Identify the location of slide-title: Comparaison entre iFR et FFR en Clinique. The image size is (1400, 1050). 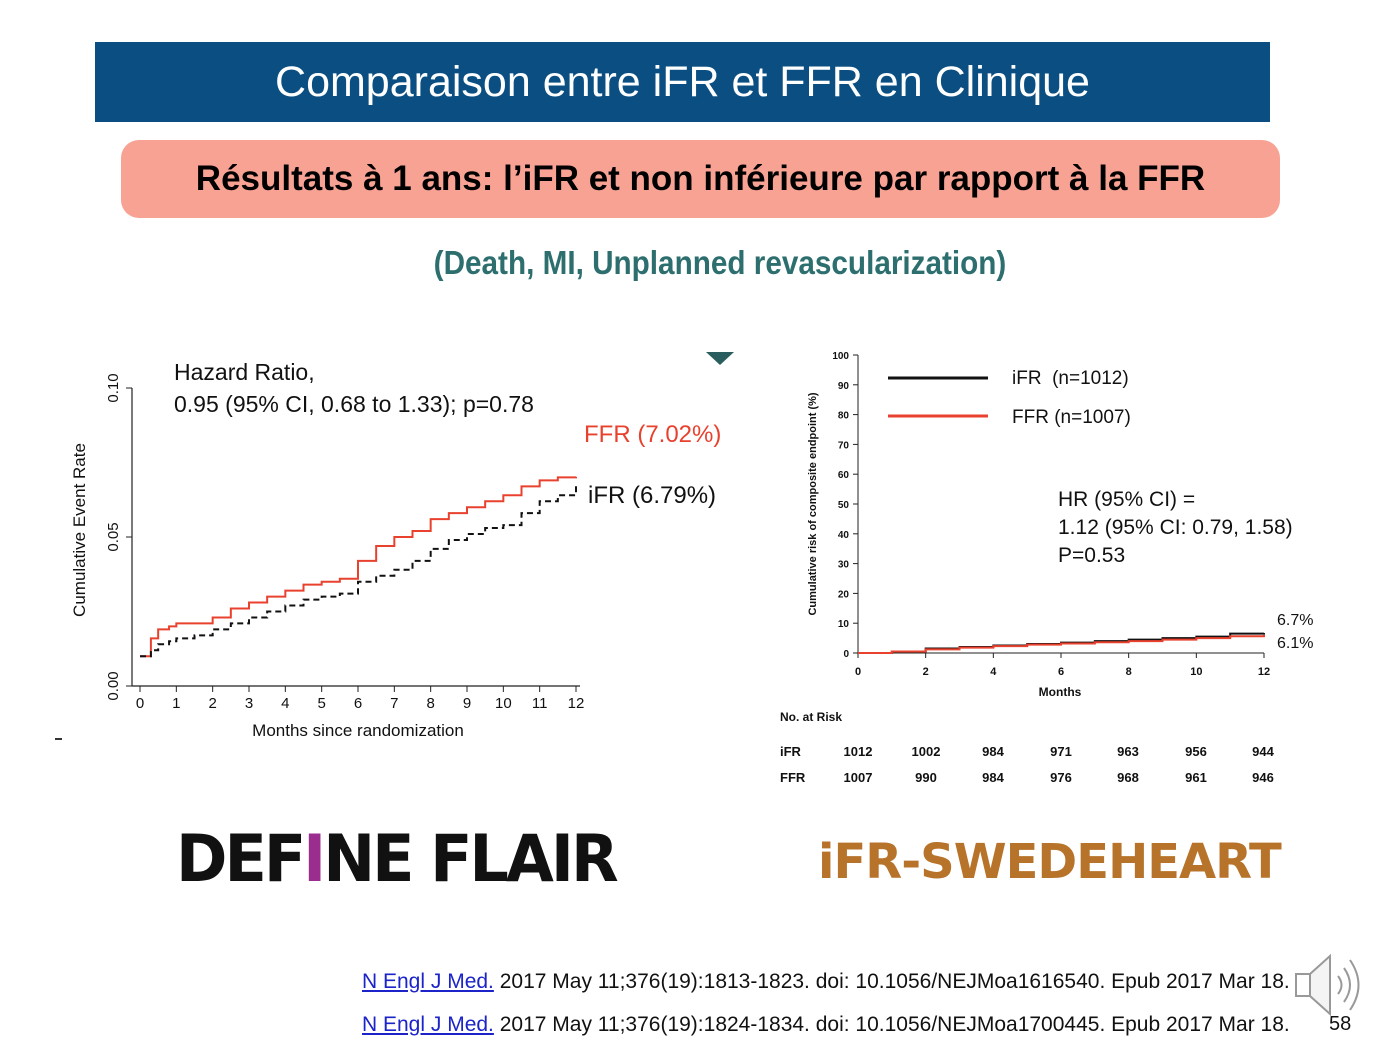
(682, 82).